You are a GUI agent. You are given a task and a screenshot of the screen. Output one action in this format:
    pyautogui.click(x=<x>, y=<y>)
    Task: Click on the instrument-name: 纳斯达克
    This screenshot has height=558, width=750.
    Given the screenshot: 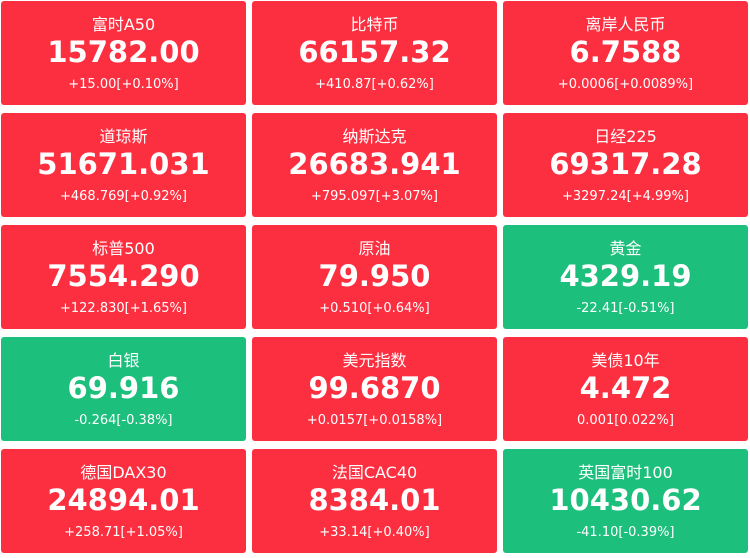 What is the action you would take?
    pyautogui.click(x=374, y=136)
    